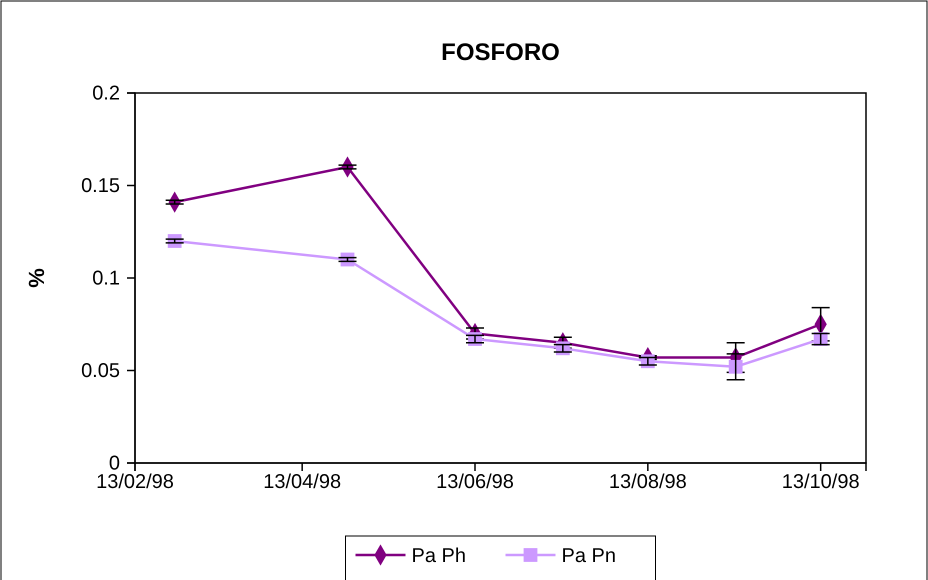  Describe the element at coordinates (589, 556) in the screenshot. I see `legend-label: Pa Pn` at that location.